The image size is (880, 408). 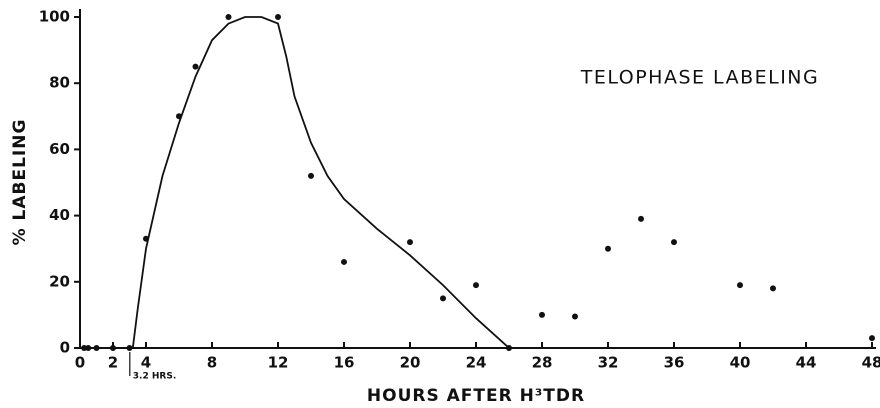 What do you see at coordinates (542, 363) in the screenshot?
I see `x-tick-label: 28` at bounding box center [542, 363].